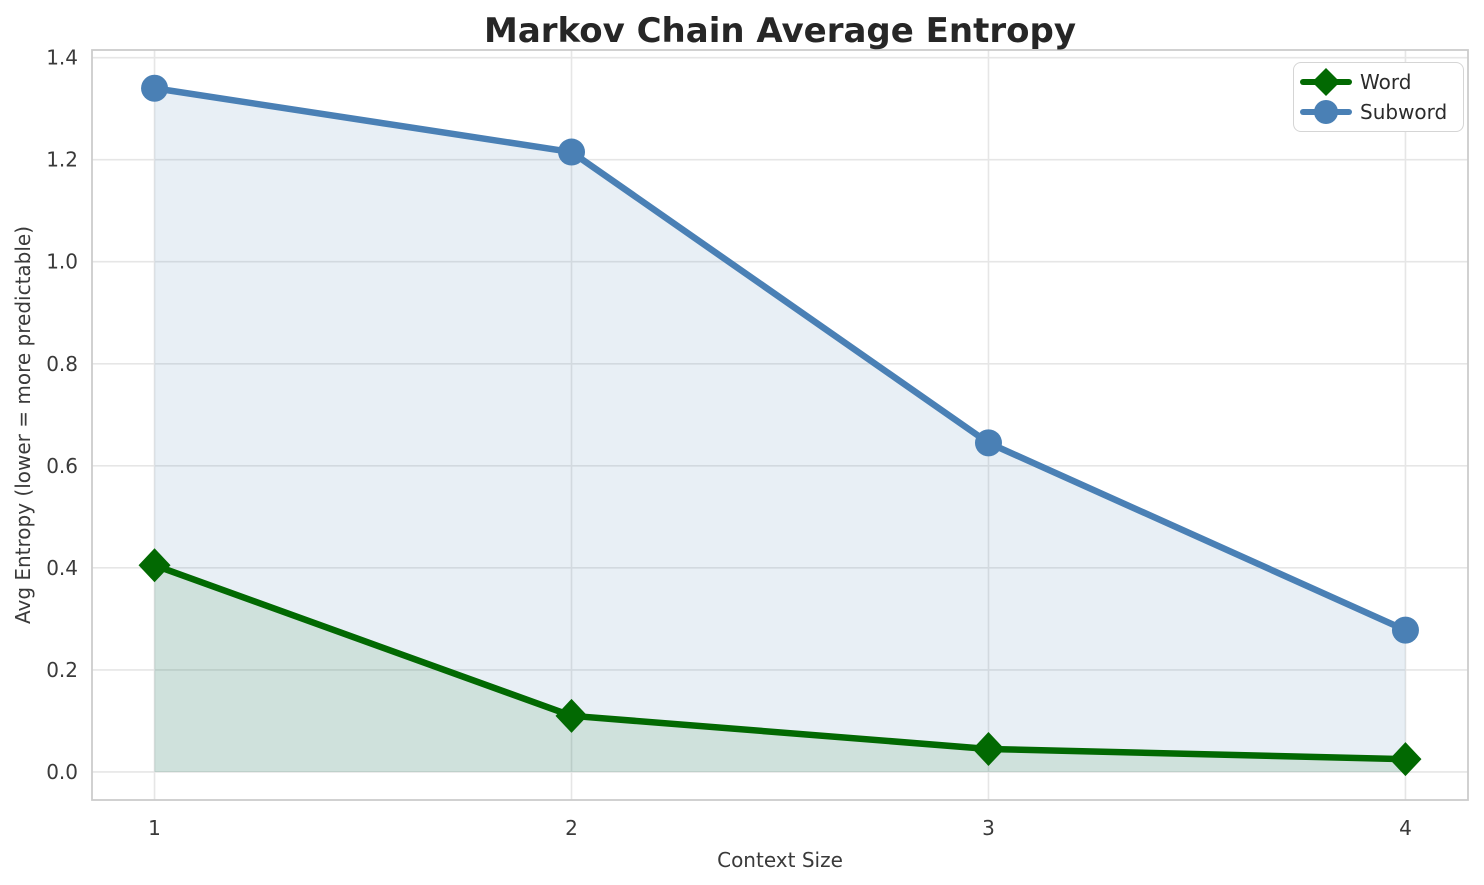 The height and width of the screenshot is (885, 1484). I want to click on y-axis-label: Avg Entropy (lower = more predictable), so click(23, 425).